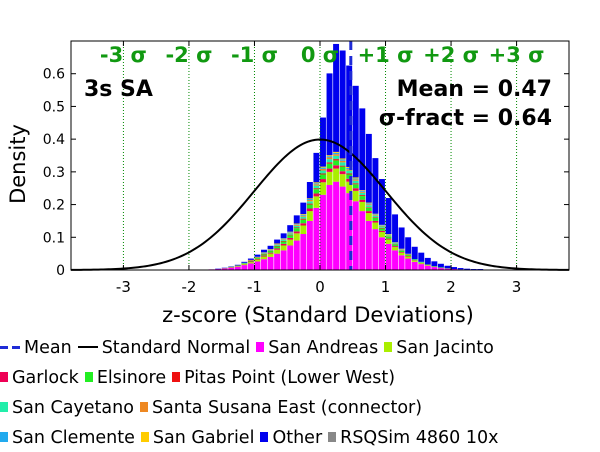 Image resolution: width=600 pixels, height=452 pixels. I want to click on y-tick-label: 0.4, so click(54, 140).